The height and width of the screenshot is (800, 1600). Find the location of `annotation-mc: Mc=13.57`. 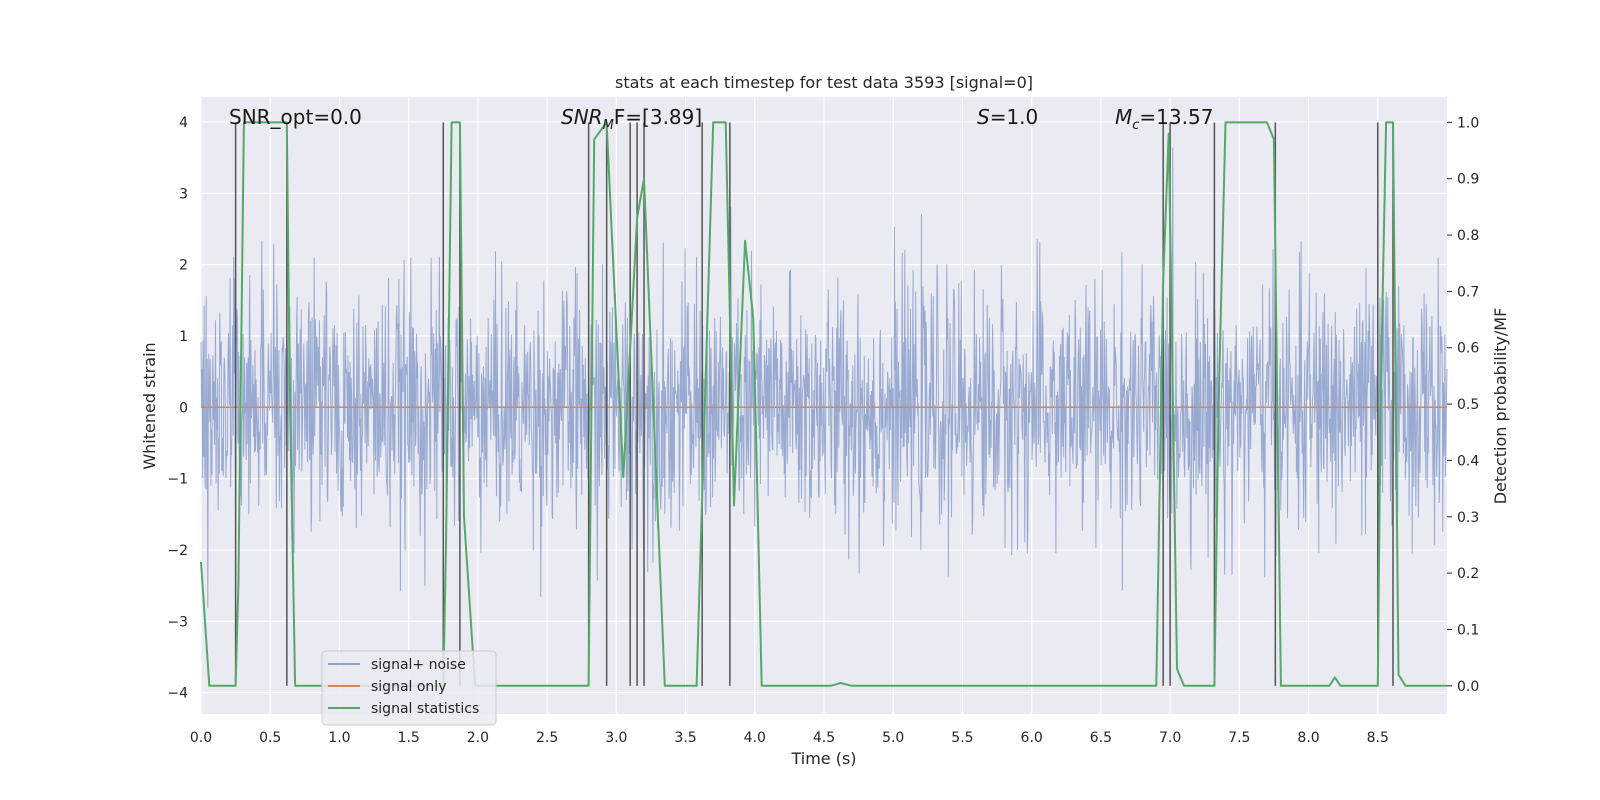

annotation-mc: Mc=13.57 is located at coordinates (1164, 119).